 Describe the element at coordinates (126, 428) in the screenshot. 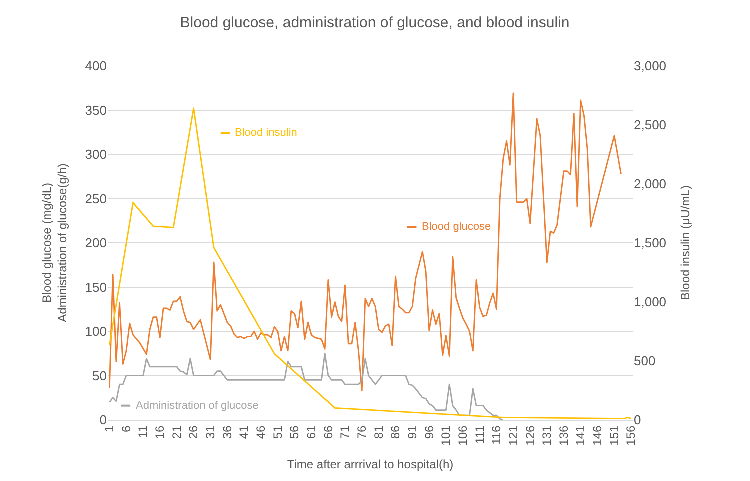

I see `x-tick-label: 6` at that location.